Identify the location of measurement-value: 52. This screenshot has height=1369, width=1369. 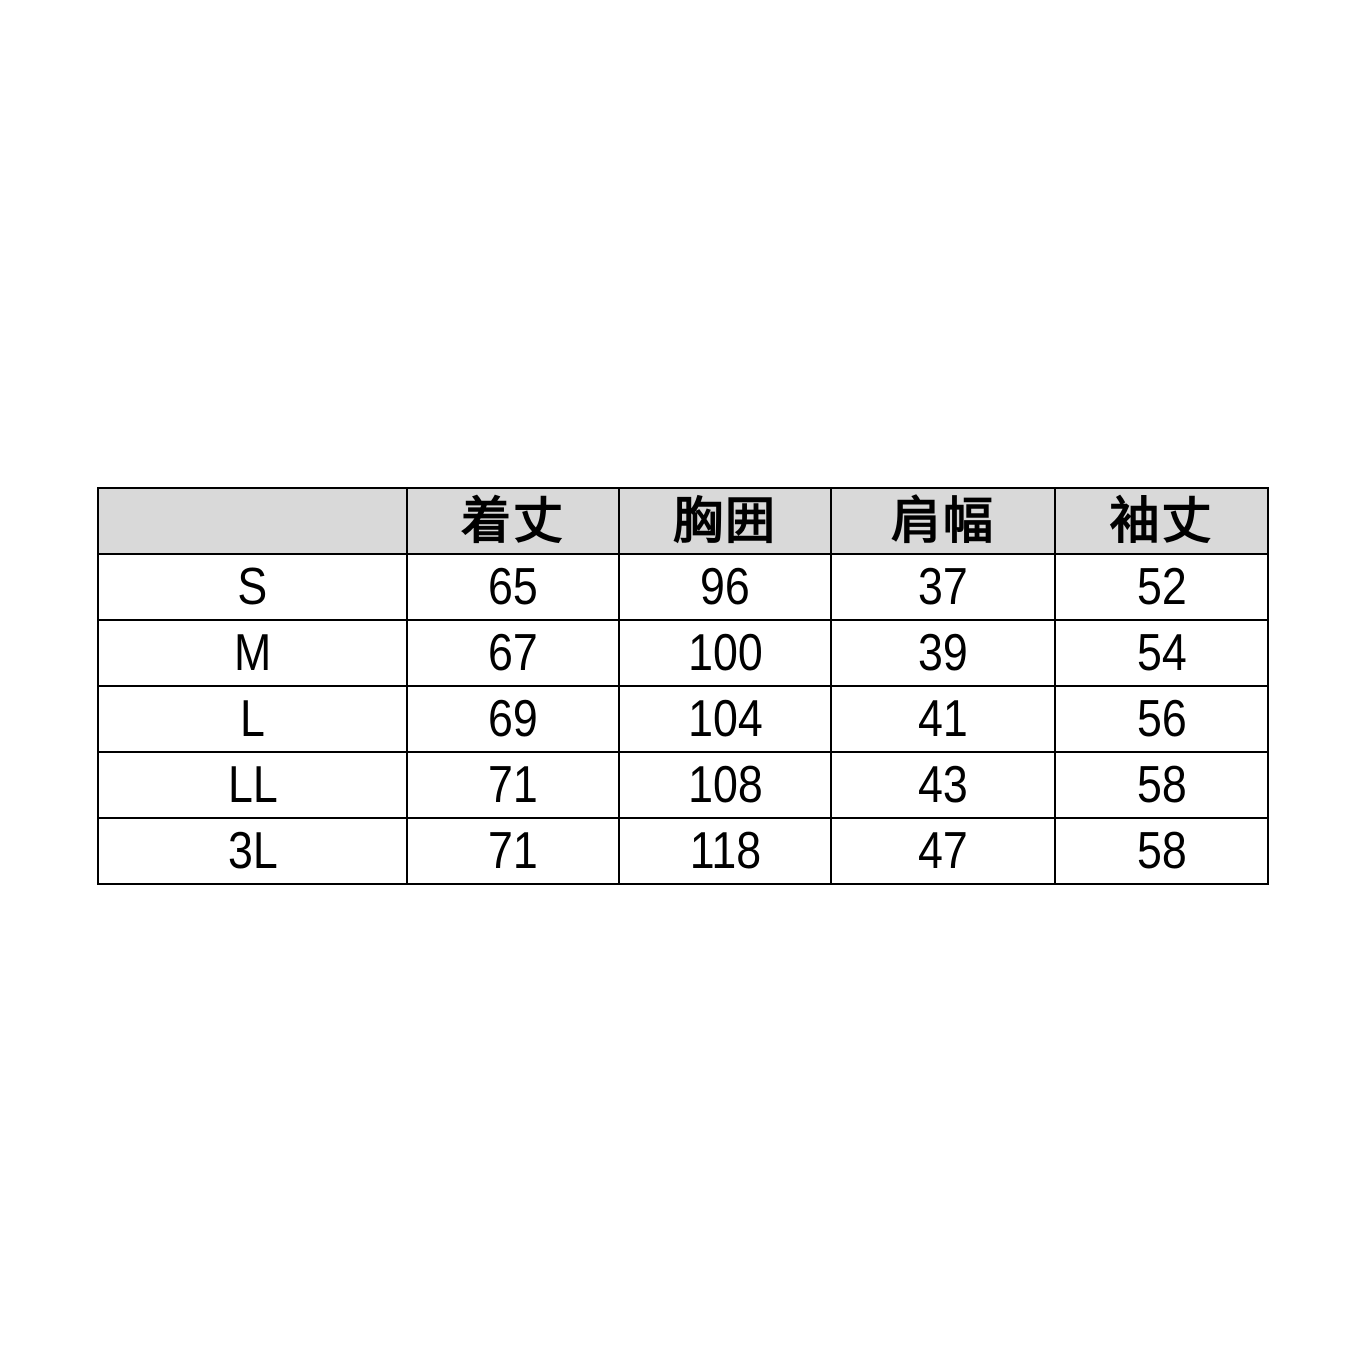
(1161, 587).